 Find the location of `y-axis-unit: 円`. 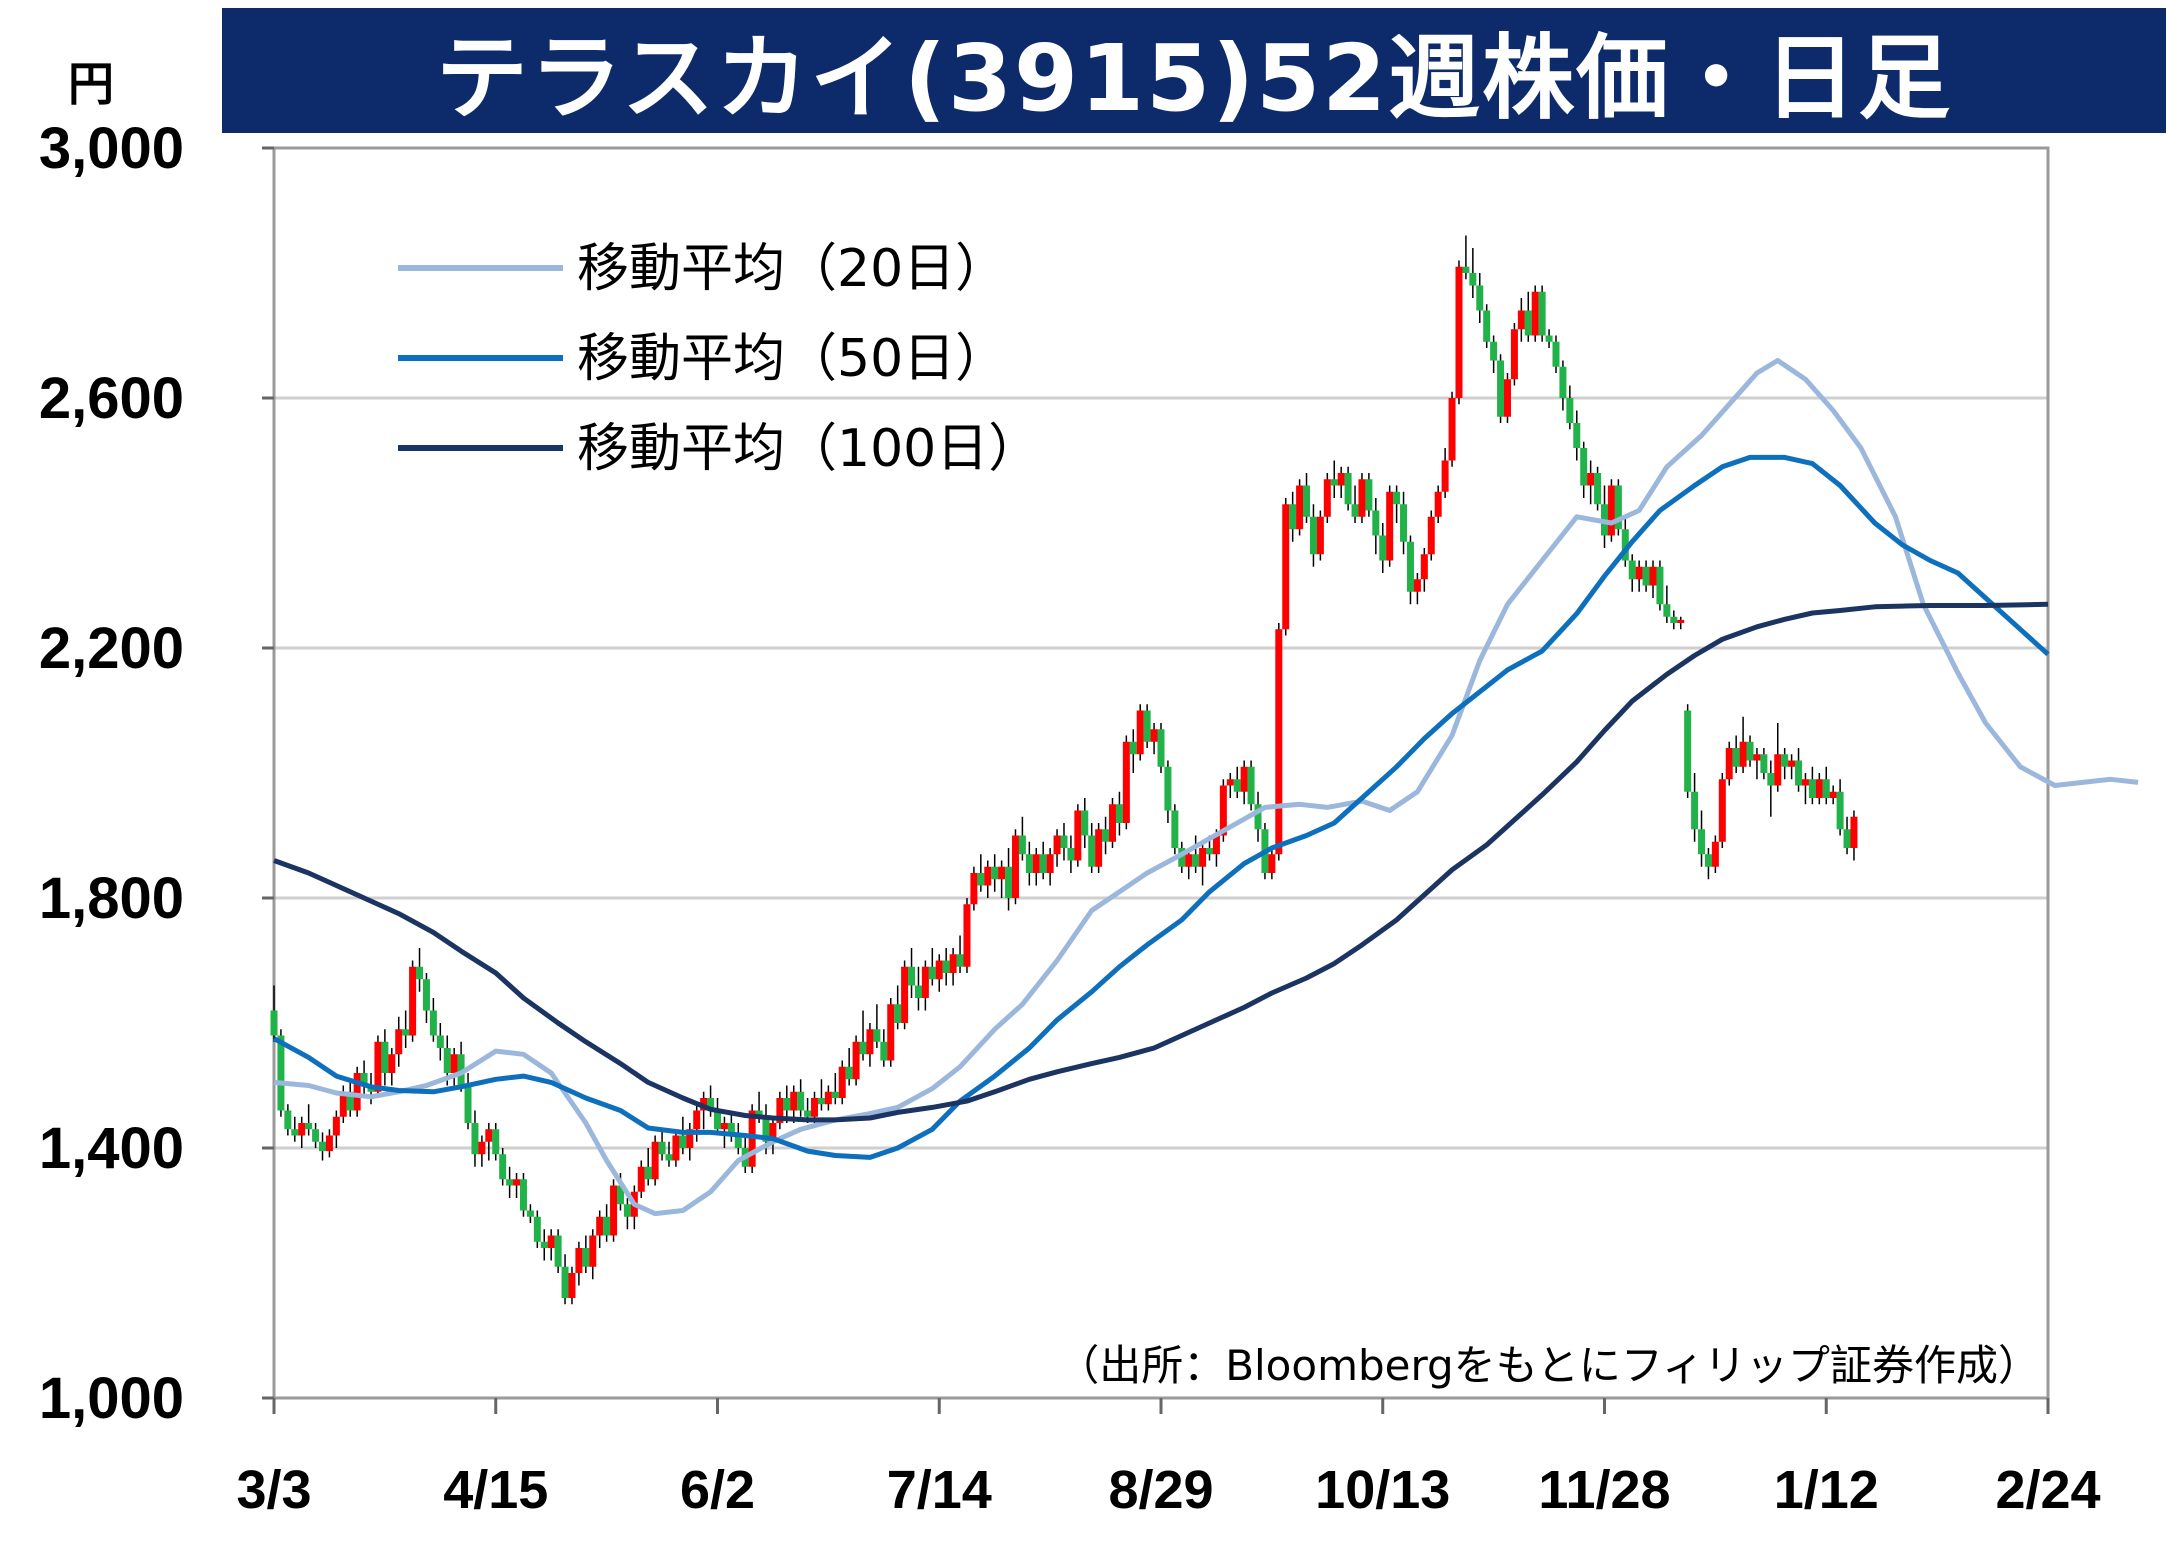

y-axis-unit: 円 is located at coordinates (91, 84).